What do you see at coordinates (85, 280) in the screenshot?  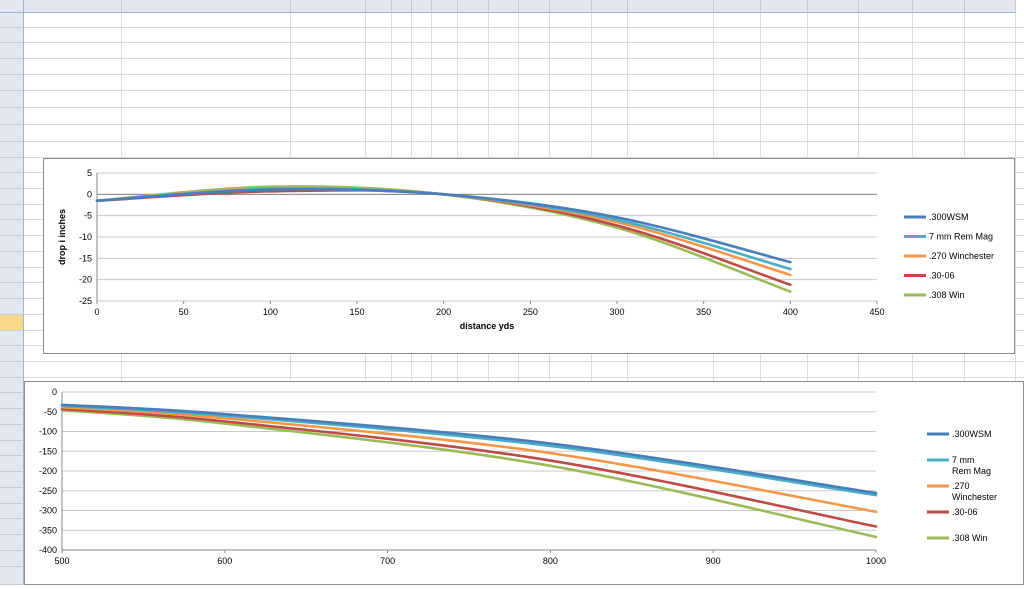 I see `y-tick-label: -20` at bounding box center [85, 280].